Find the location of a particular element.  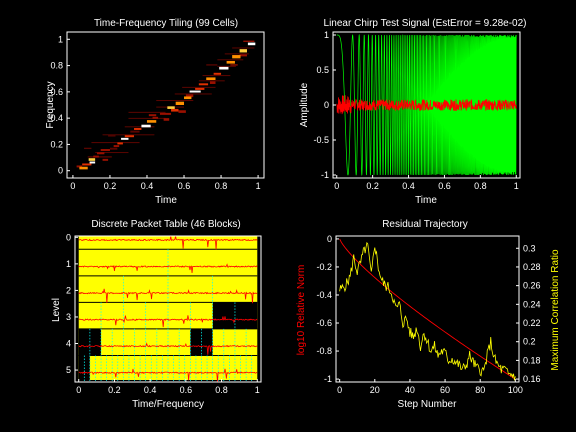

tiling-xtick-label: 0 is located at coordinates (72, 186).